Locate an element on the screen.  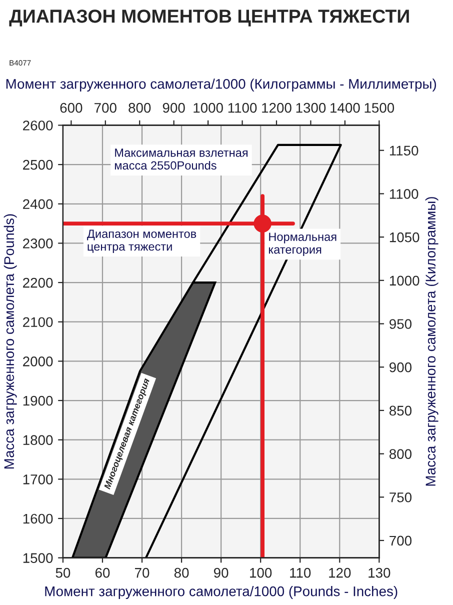
annotation: Нормальная категория is located at coordinates (302, 244).